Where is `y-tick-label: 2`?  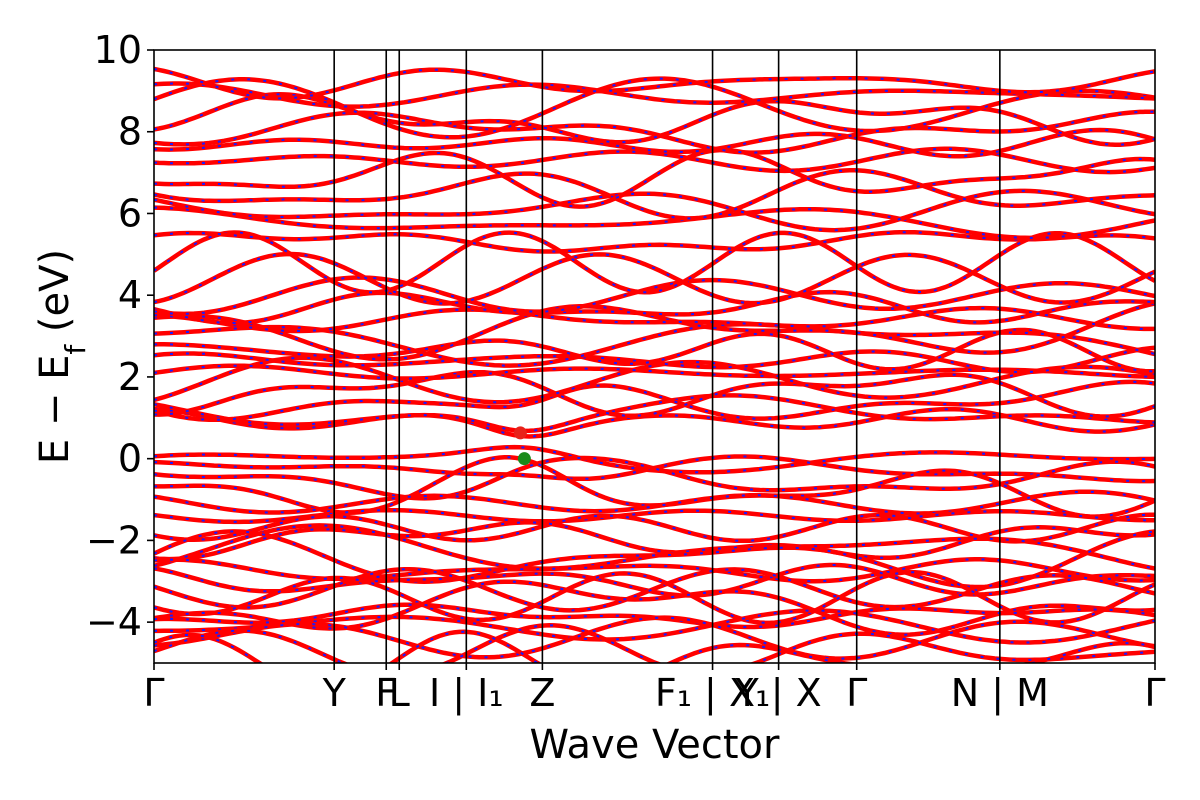
y-tick-label: 2 is located at coordinates (130, 377).